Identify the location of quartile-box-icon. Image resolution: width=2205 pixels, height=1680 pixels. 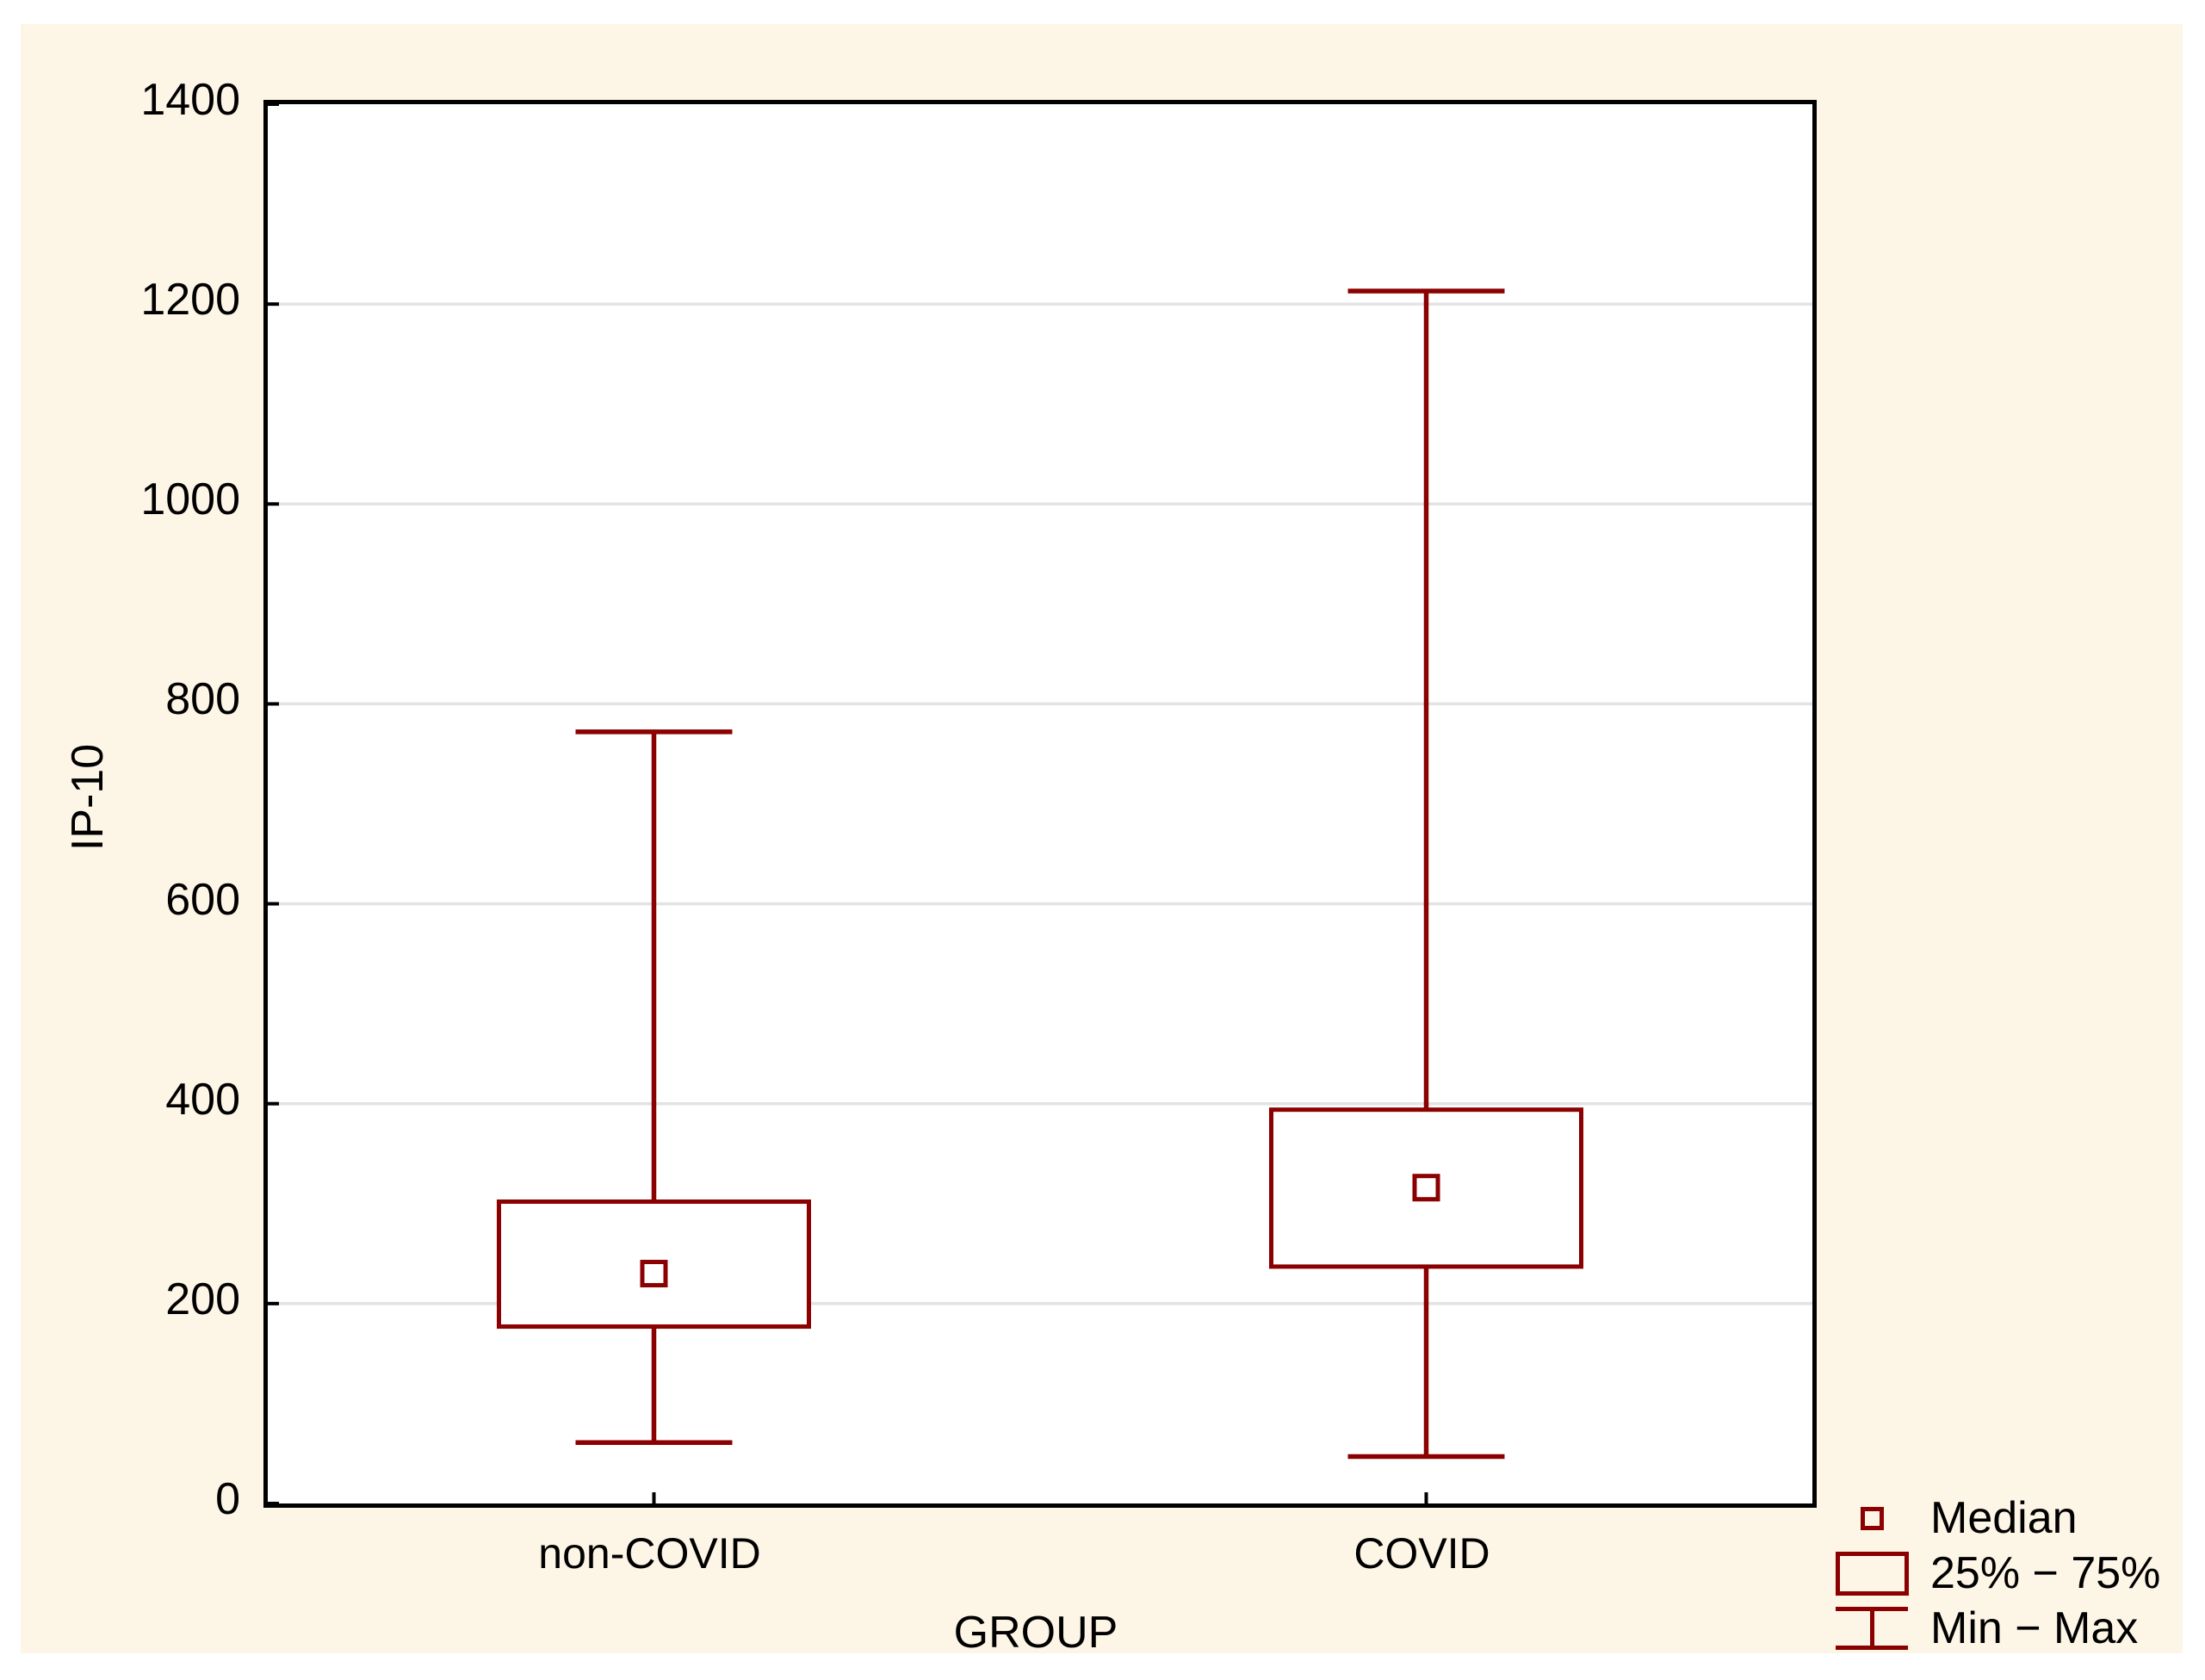
(1872, 1574).